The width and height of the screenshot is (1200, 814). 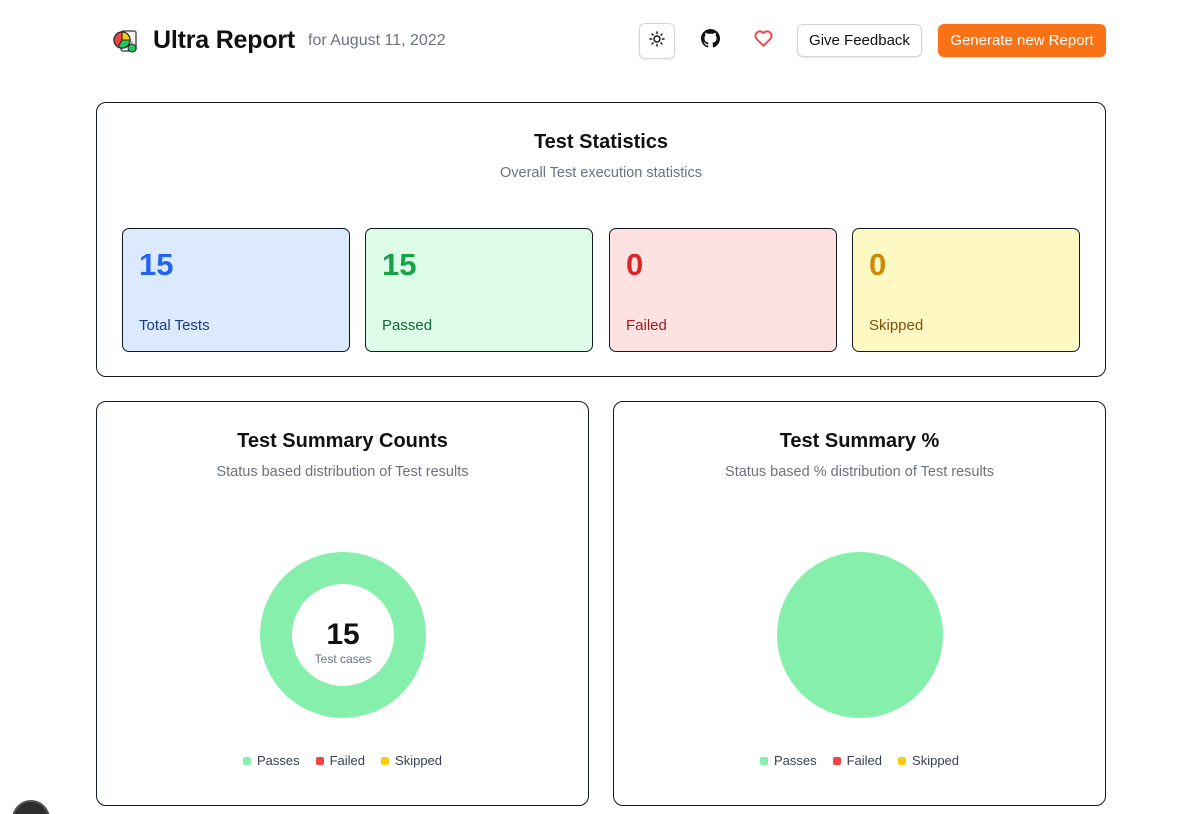 I want to click on give-feedback-button: Give Feedback, so click(x=859, y=40).